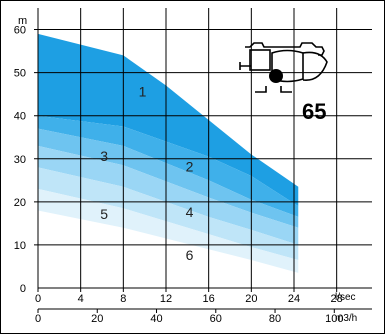 Image resolution: width=385 pixels, height=334 pixels. What do you see at coordinates (97, 319) in the screenshot?
I see `x-secondary-tick-label: 20` at bounding box center [97, 319].